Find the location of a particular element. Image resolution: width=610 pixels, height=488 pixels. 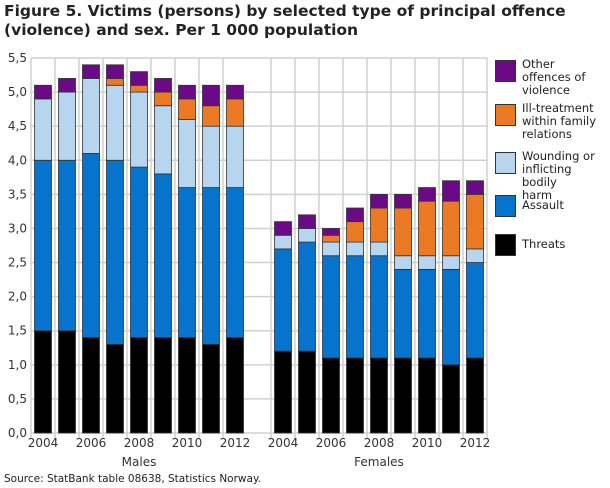

y-tick-label: 3,5 is located at coordinates (17, 194).